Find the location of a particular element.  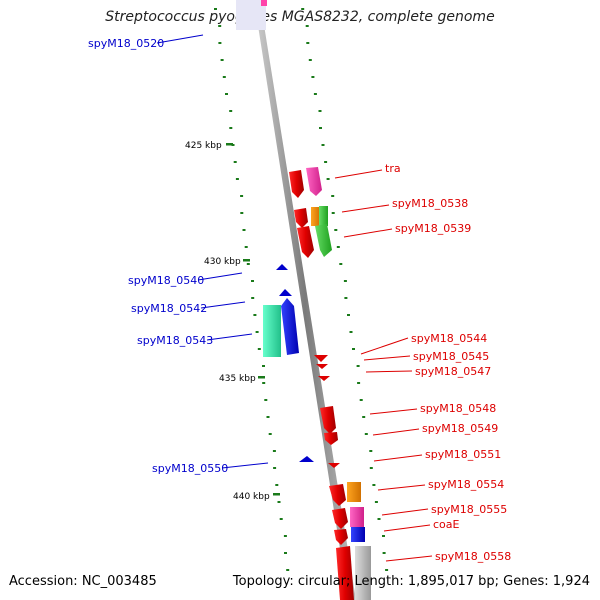

gene-label-tra: tra is located at coordinates (393, 168).